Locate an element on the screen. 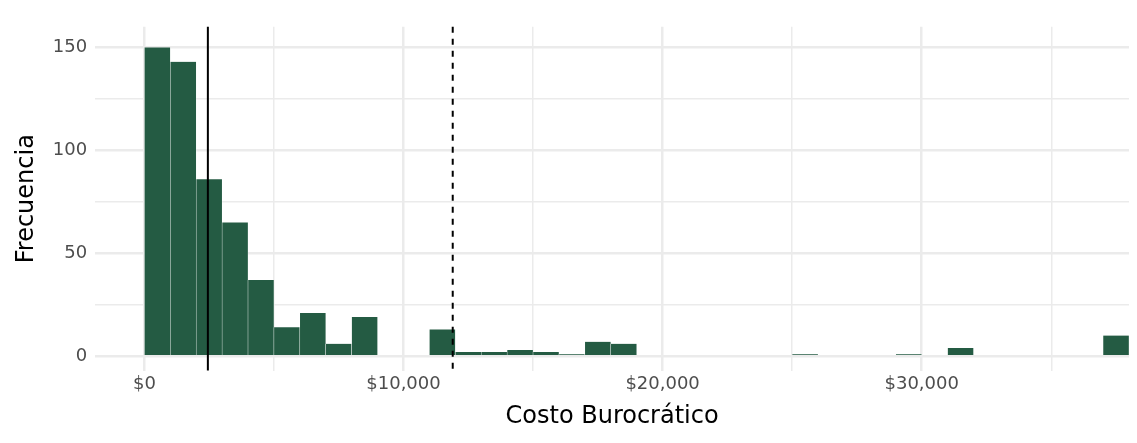  x-tick-label: $10,000 is located at coordinates (403, 383).